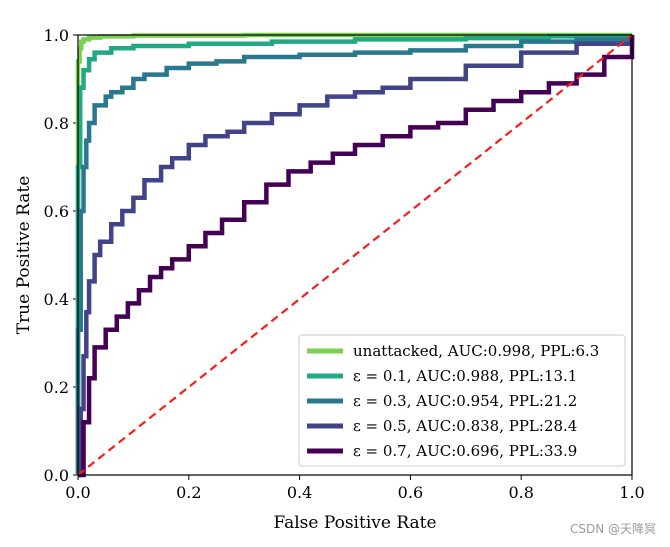 Image resolution: width=670 pixels, height=547 pixels. Describe the element at coordinates (476, 351) in the screenshot. I see `legend-label-0: unattacked, AUC:0.998, PPL:6.3` at that location.